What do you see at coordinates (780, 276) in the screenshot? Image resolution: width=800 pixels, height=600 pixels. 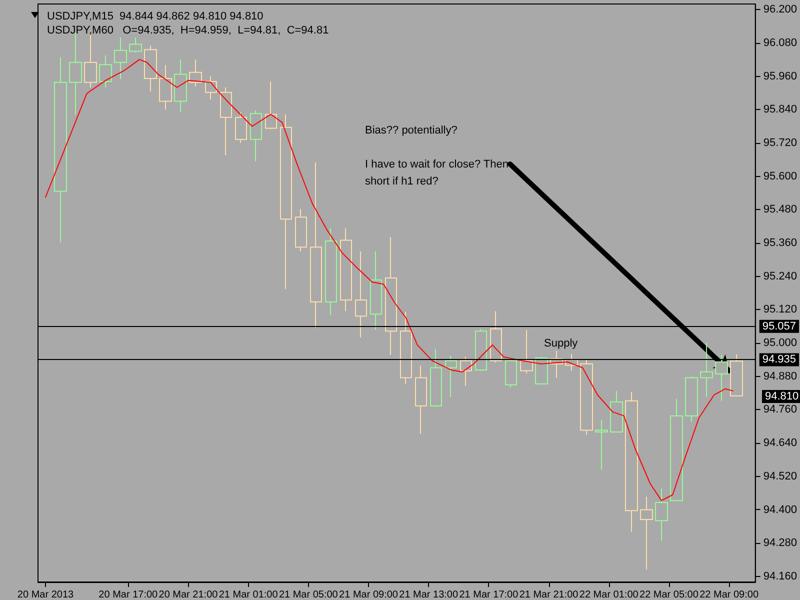 I see `y-tick-label: 95.240` at bounding box center [780, 276].